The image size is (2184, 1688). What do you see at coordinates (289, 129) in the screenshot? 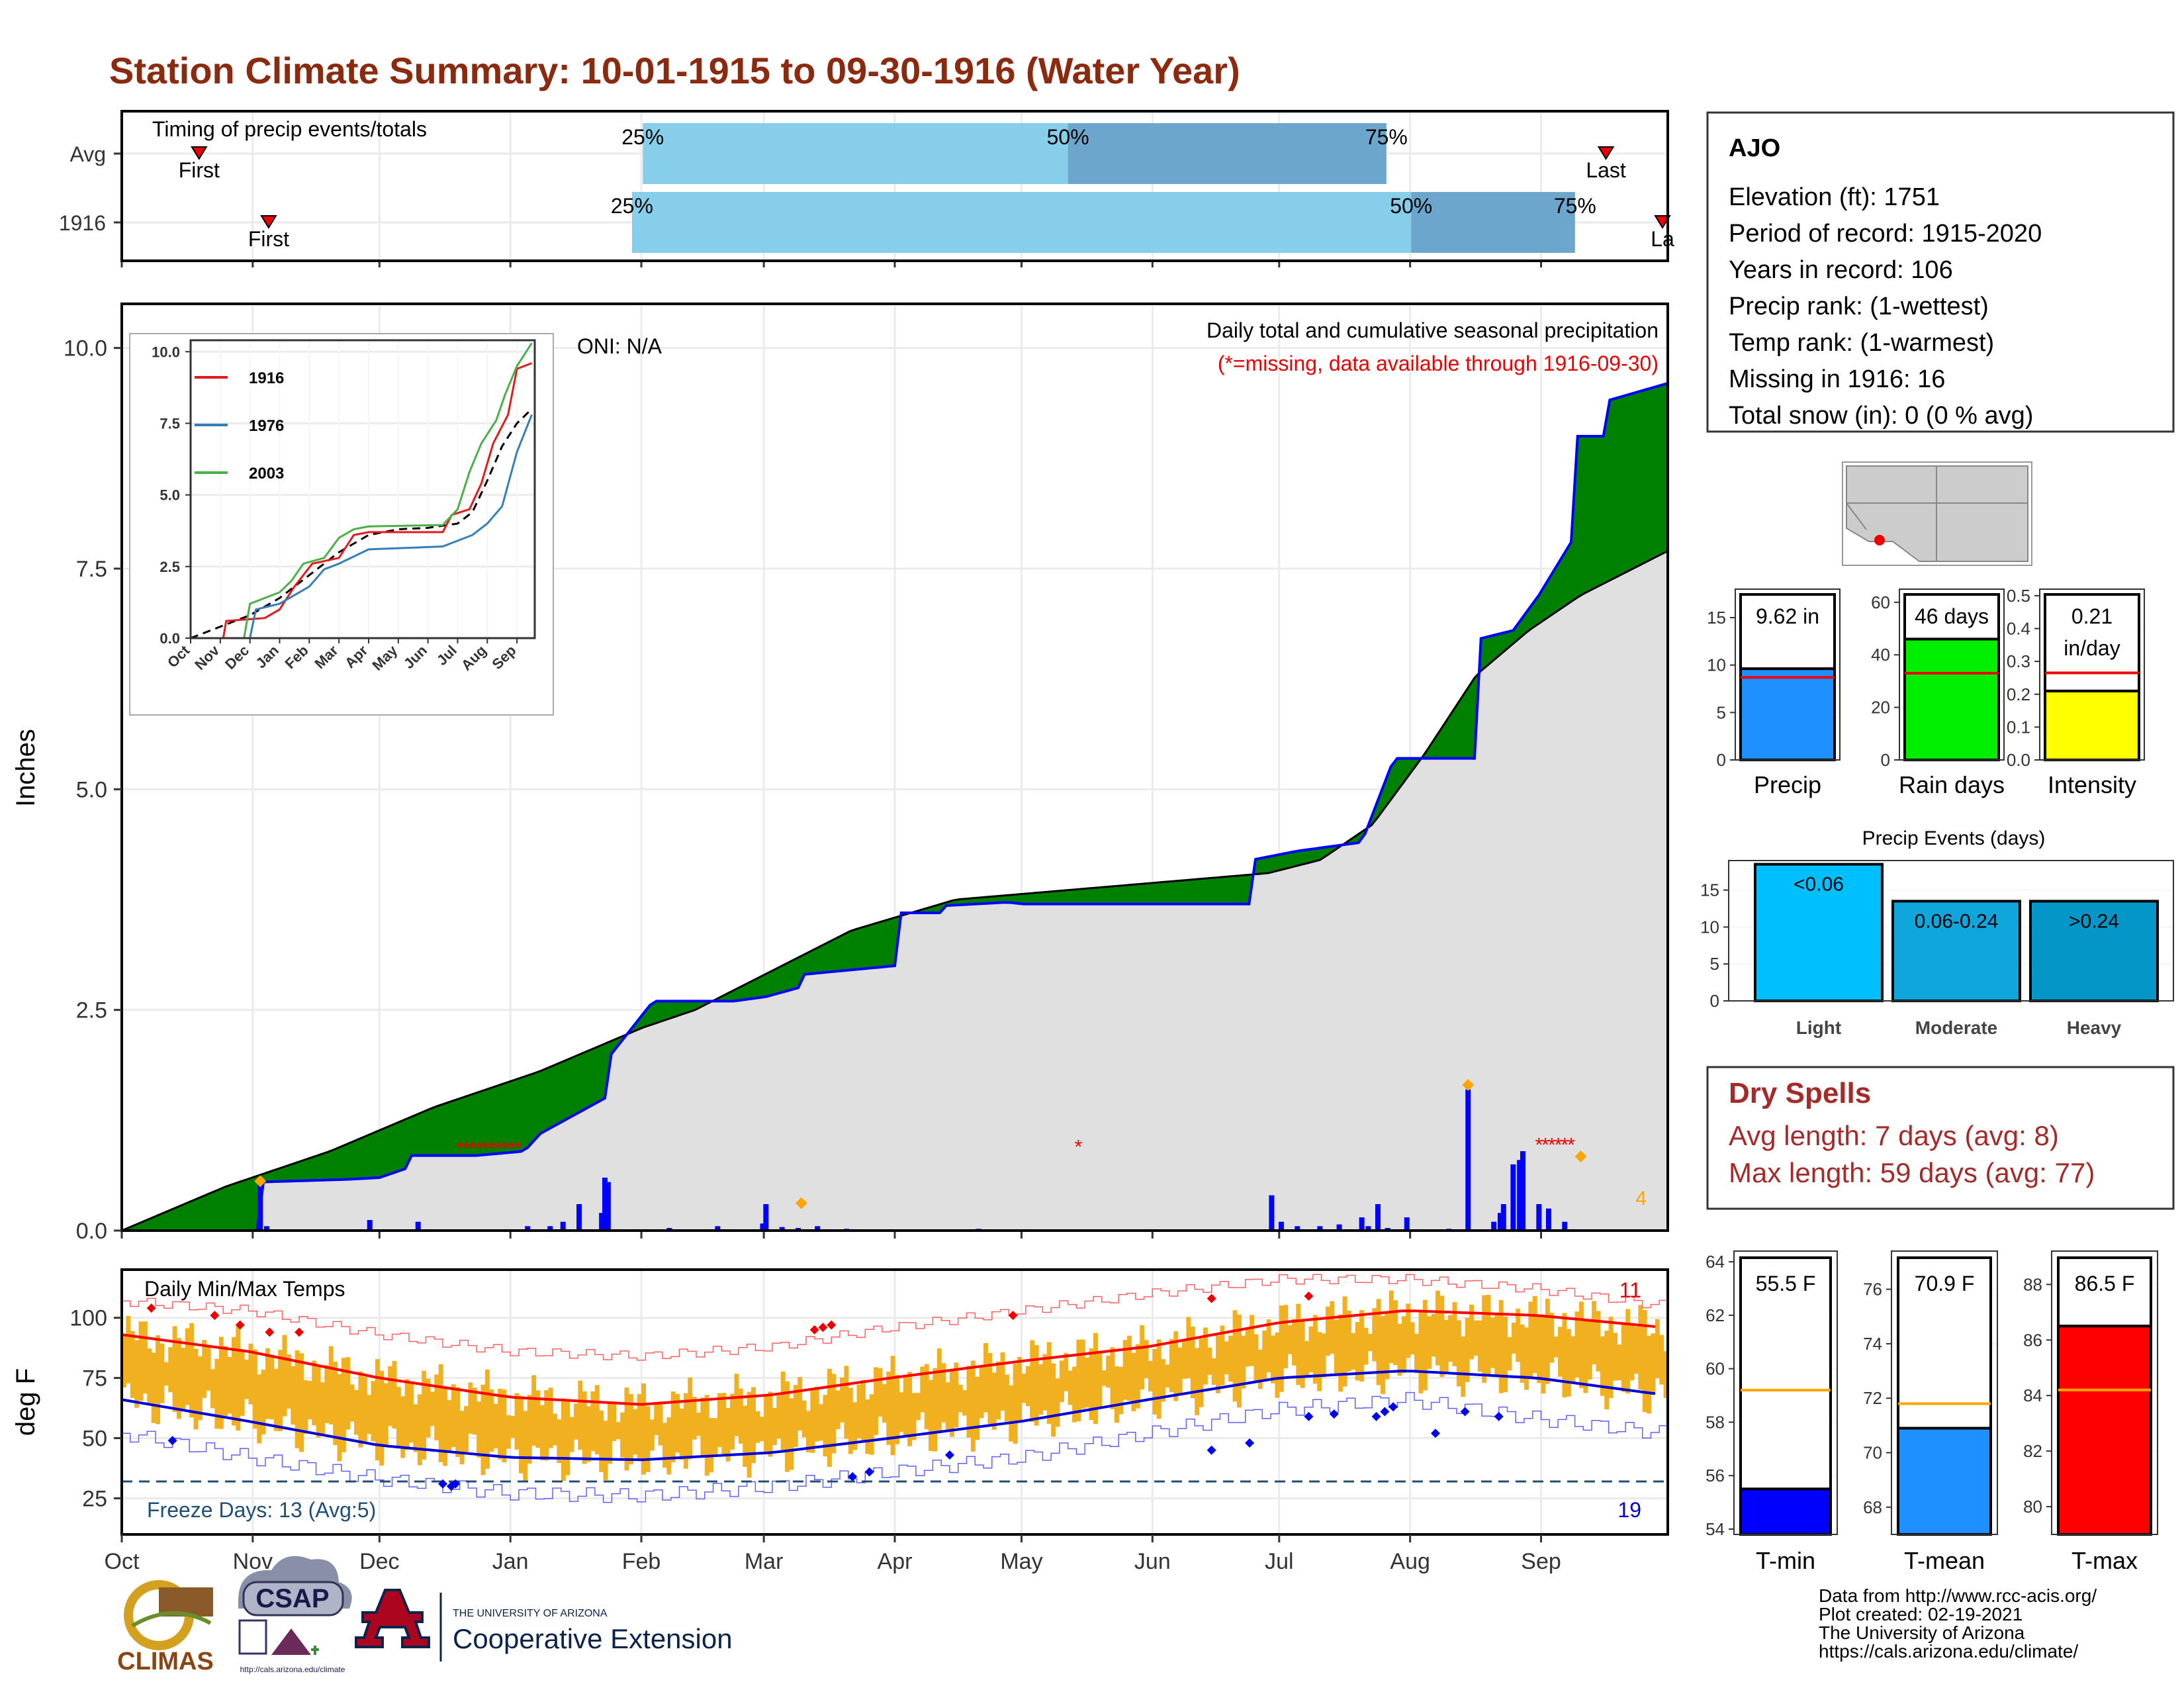
I see `timing-heading: Timing of precip events/totals` at bounding box center [289, 129].